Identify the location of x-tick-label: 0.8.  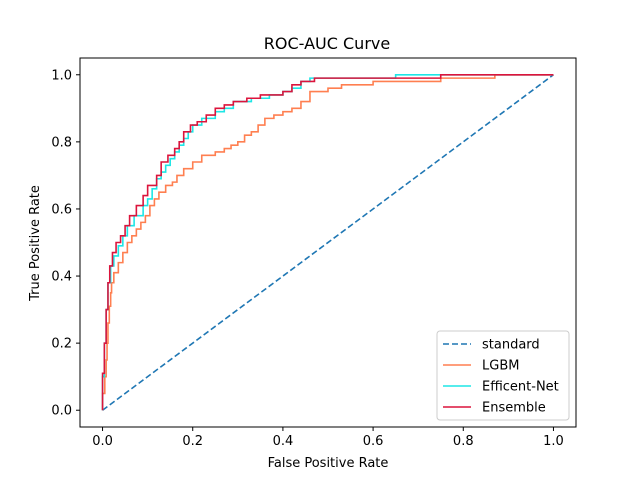
(463, 441).